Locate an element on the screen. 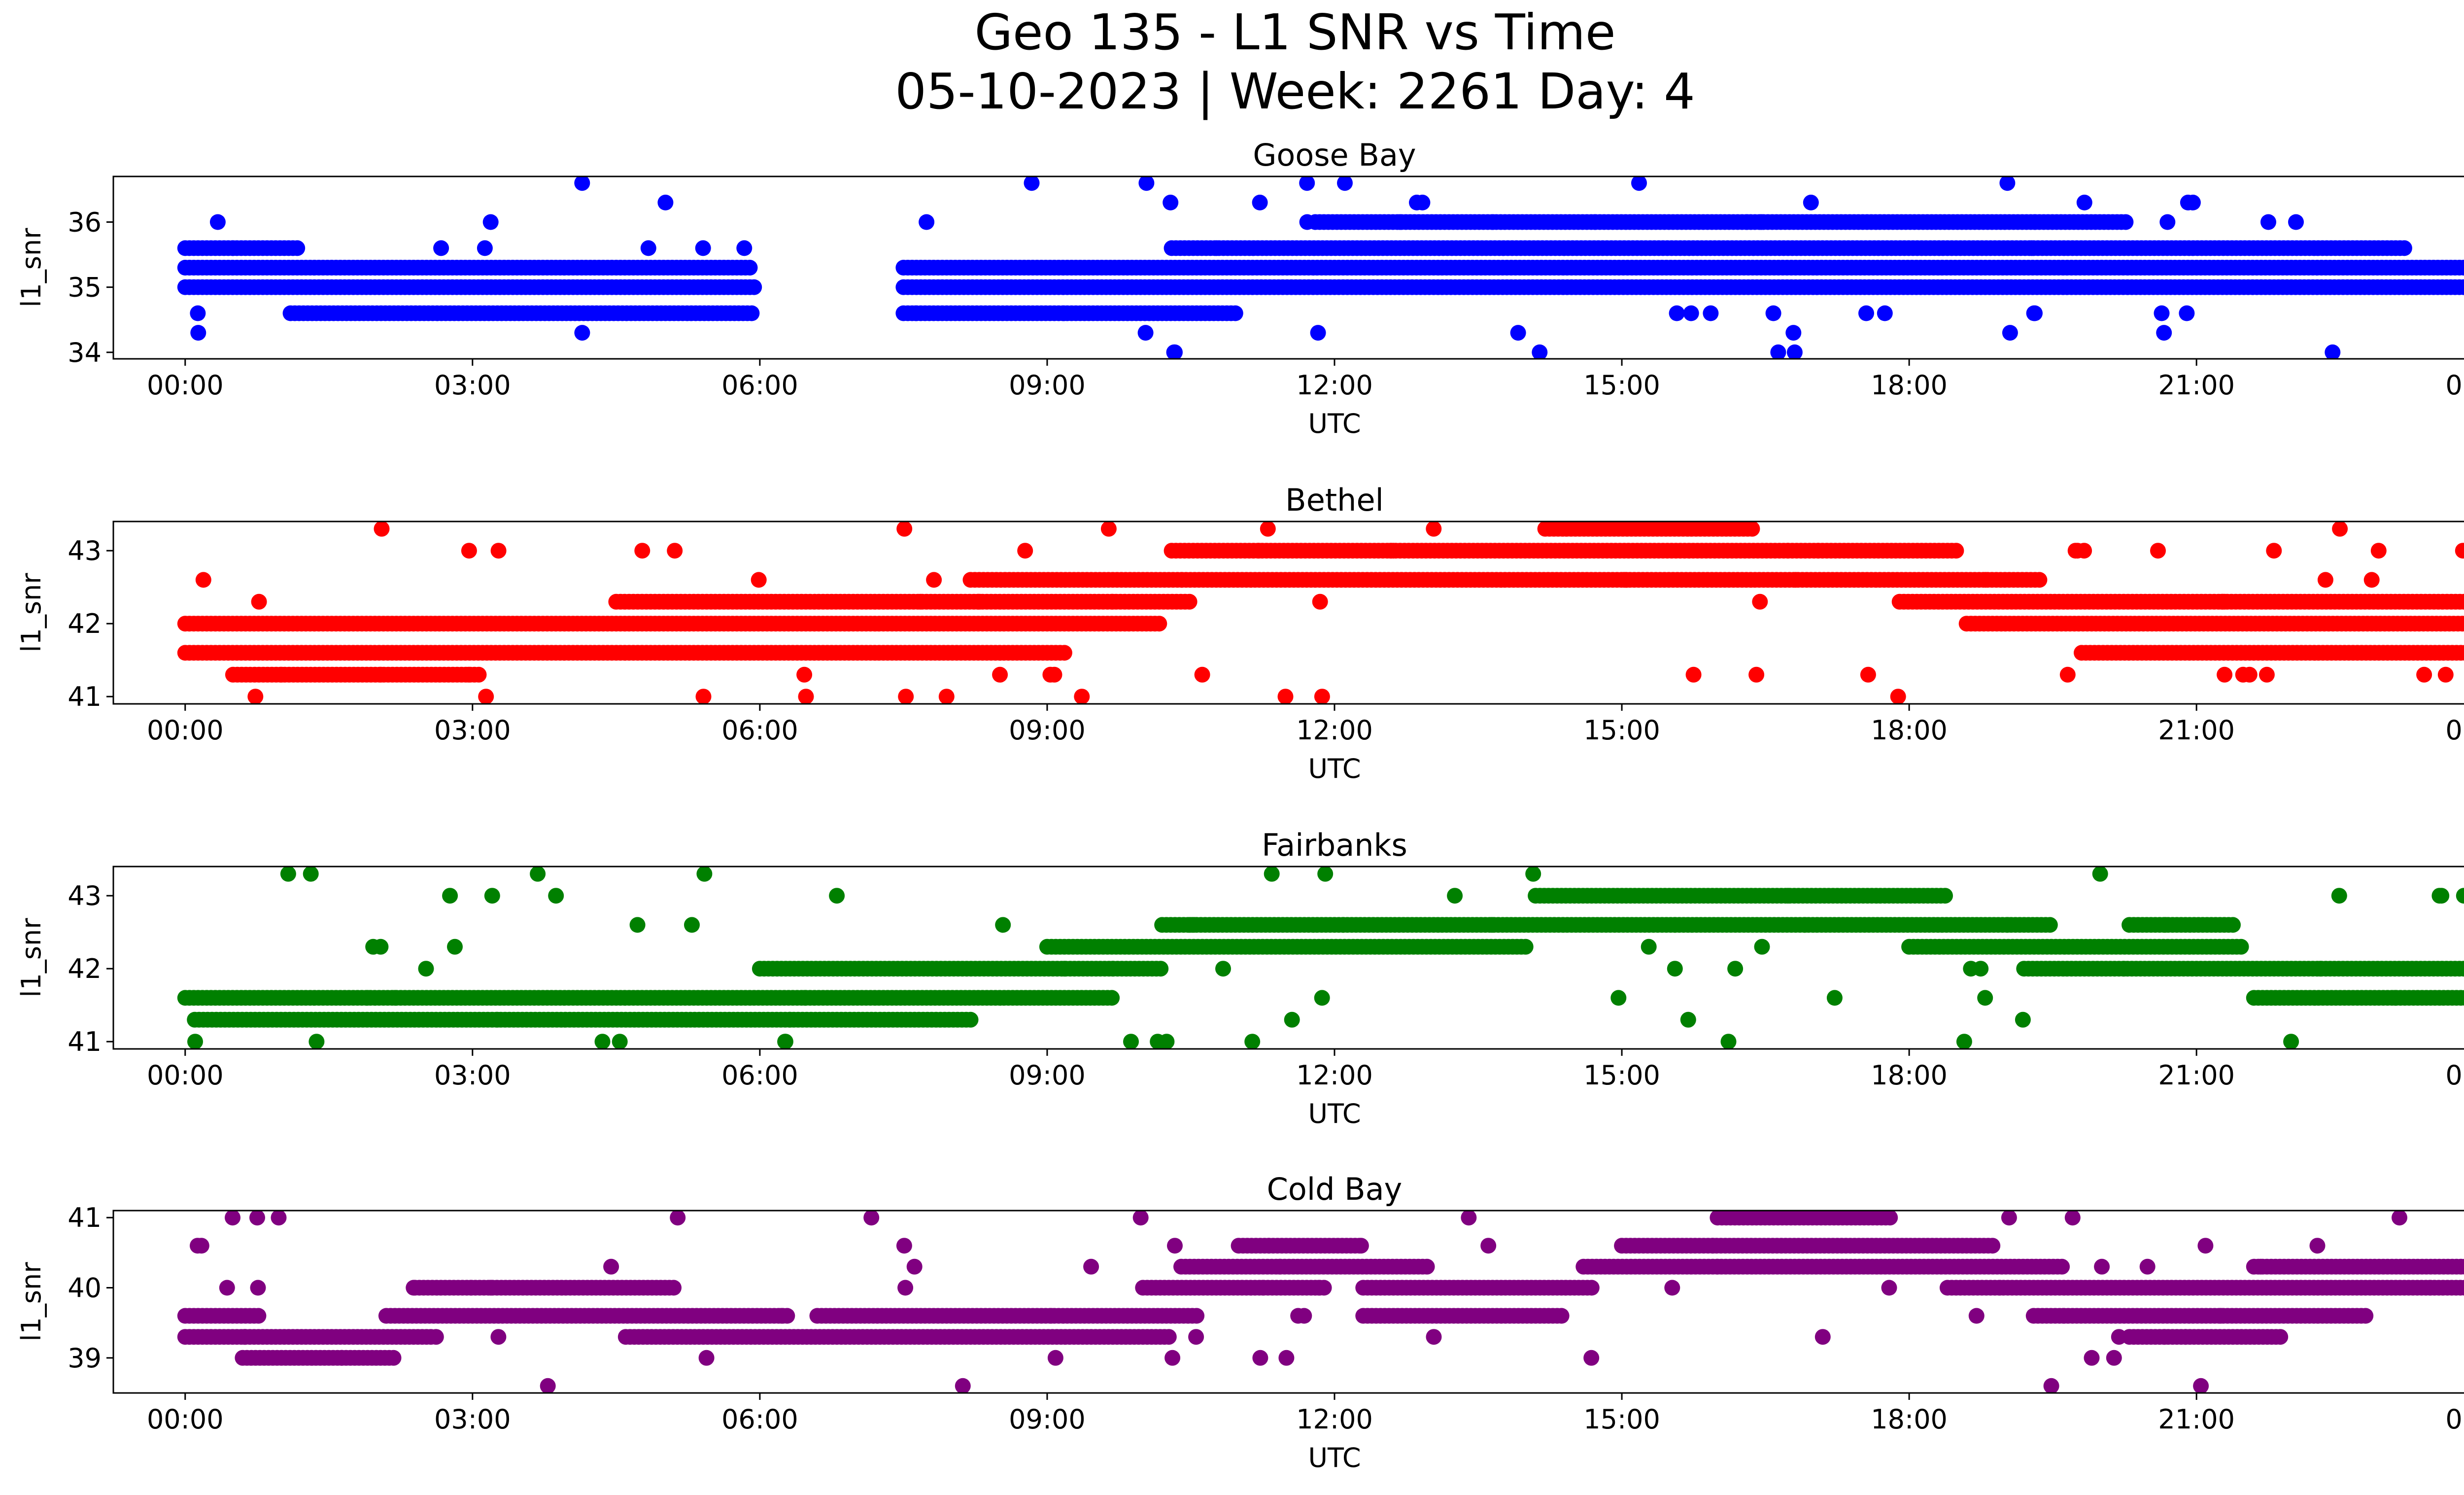 The height and width of the screenshot is (1495, 2464). y-tick-label: 34 is located at coordinates (85, 352).